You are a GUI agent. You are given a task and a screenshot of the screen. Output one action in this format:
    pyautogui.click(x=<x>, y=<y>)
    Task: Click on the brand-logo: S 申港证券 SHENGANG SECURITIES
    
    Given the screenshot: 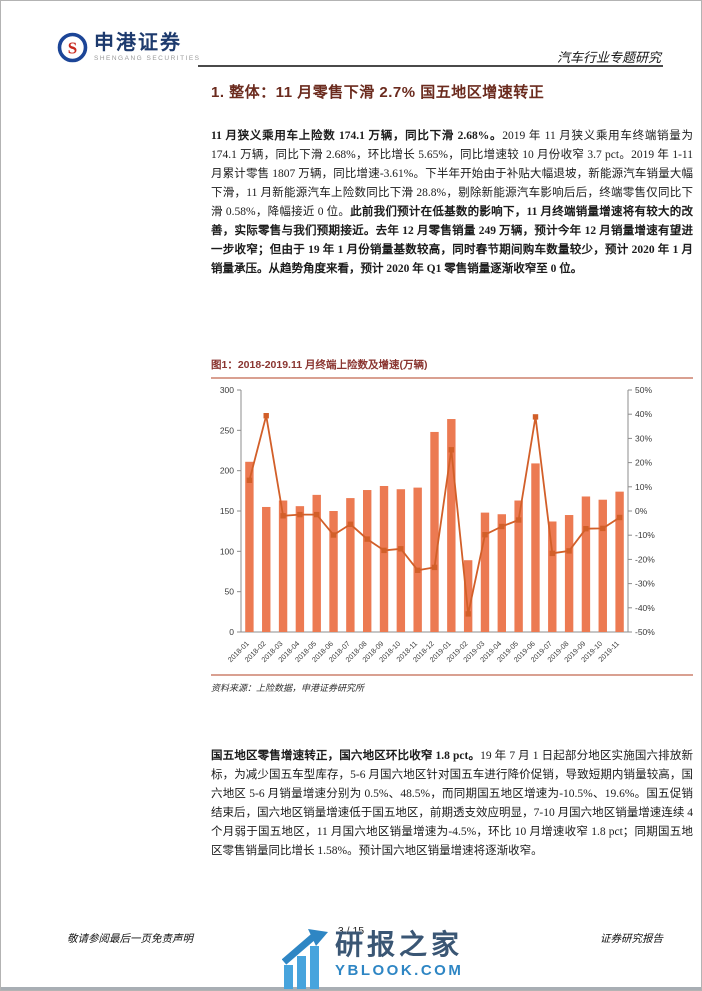 What is the action you would take?
    pyautogui.click(x=129, y=47)
    